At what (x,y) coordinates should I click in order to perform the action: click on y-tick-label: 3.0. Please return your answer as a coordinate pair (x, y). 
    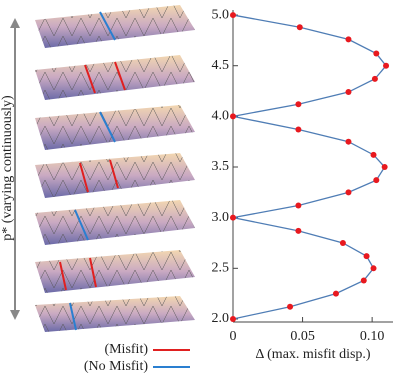
    Looking at the image, I should click on (221, 217).